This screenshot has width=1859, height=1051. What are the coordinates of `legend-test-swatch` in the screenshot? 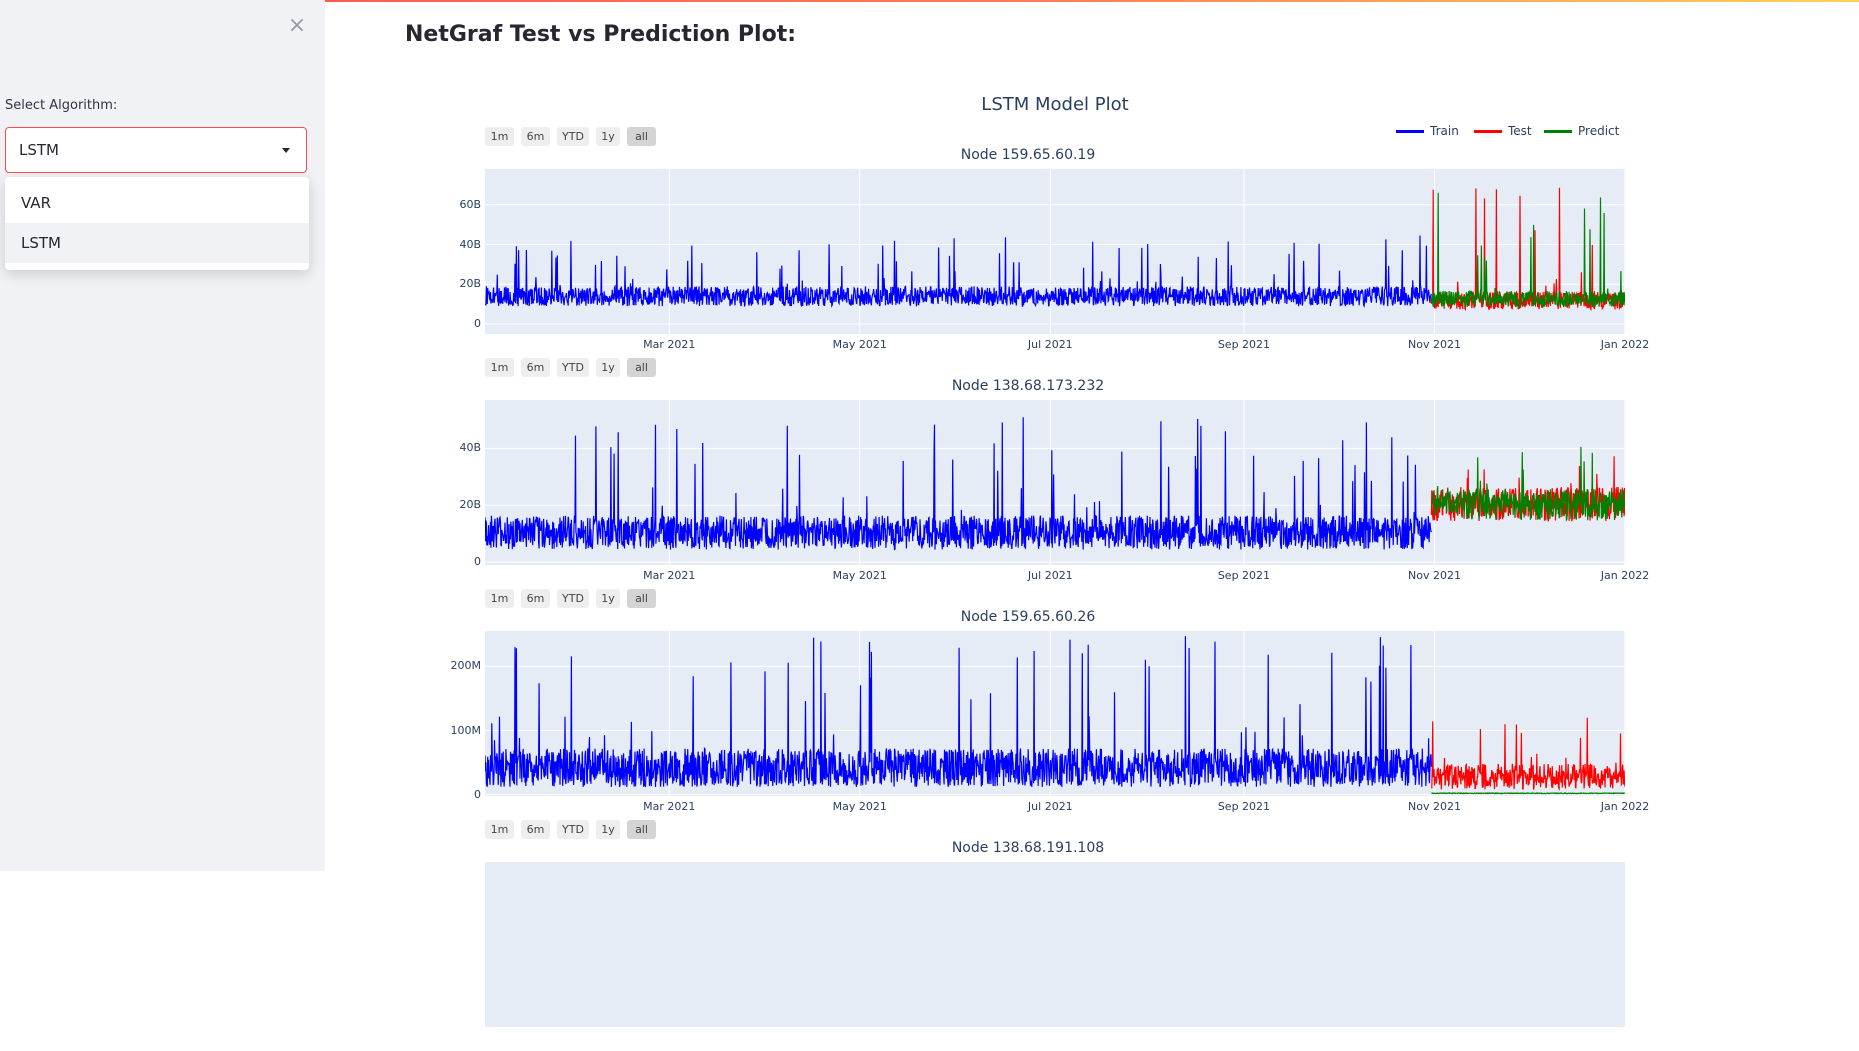 It's located at (1488, 131).